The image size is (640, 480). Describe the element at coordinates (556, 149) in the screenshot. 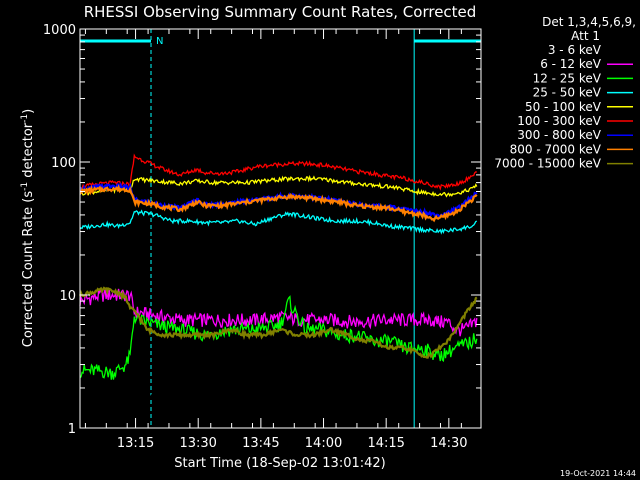

I see `legend-label-7: 800 - 7000 keV` at that location.